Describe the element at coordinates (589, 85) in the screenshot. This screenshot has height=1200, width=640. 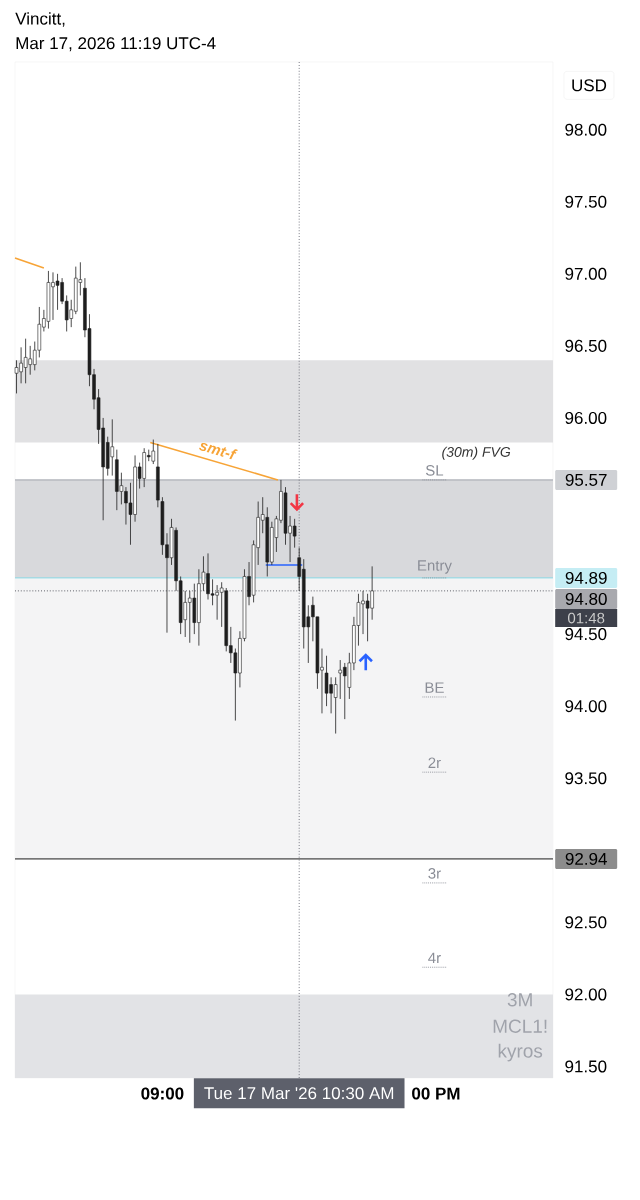
I see `y-axis-title: USD` at that location.